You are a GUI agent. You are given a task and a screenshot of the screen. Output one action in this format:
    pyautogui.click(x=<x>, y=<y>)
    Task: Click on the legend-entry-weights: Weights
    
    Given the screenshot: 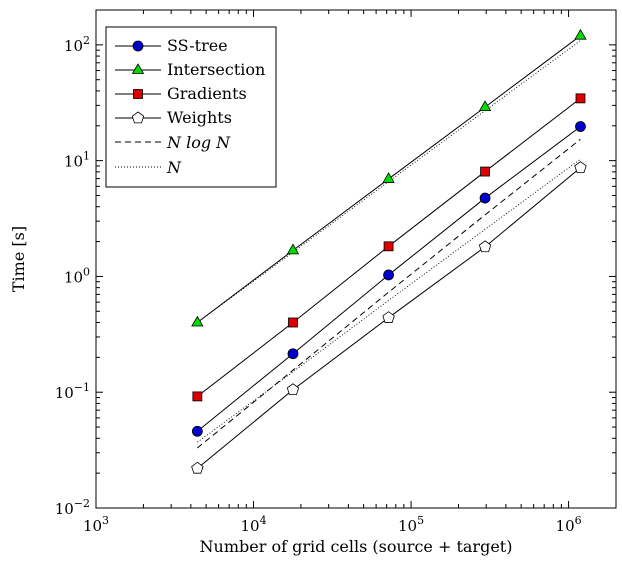 What is the action you would take?
    pyautogui.click(x=173, y=117)
    